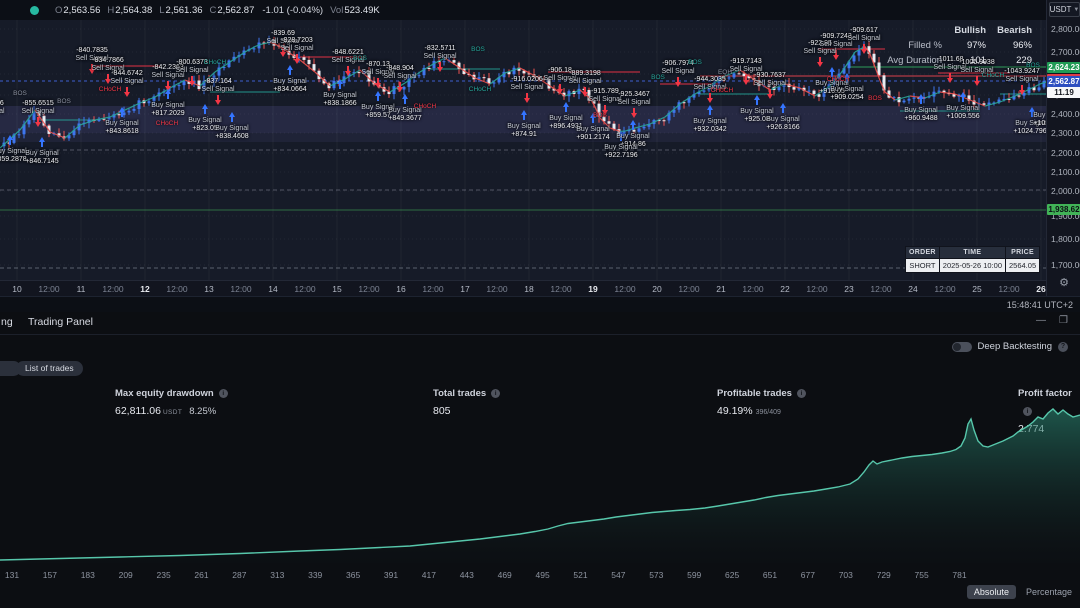  What do you see at coordinates (540, 304) in the screenshot?
I see `status-bar: 15:48:41 UTC+2` at bounding box center [540, 304].